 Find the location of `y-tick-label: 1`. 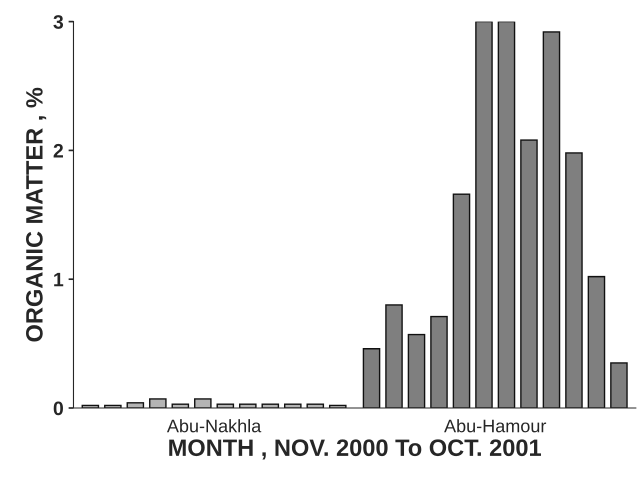

y-tick-label: 1 is located at coordinates (59, 279).